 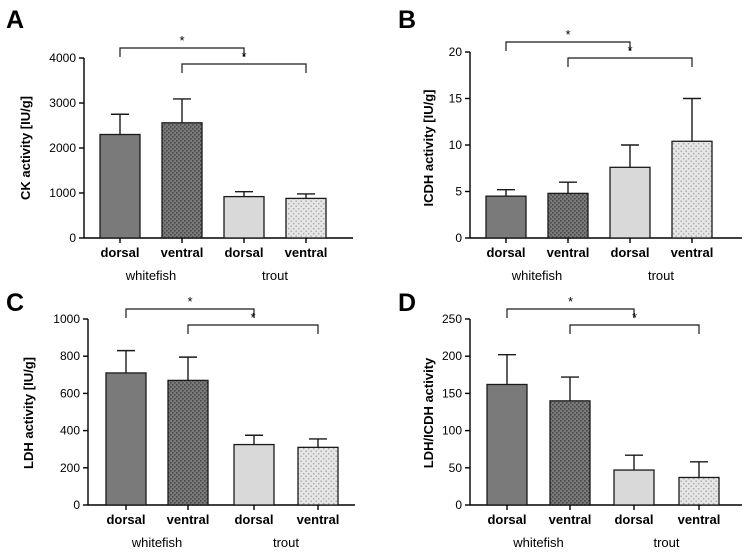 What do you see at coordinates (456, 52) in the screenshot?
I see `y-tick-label: 20` at bounding box center [456, 52].